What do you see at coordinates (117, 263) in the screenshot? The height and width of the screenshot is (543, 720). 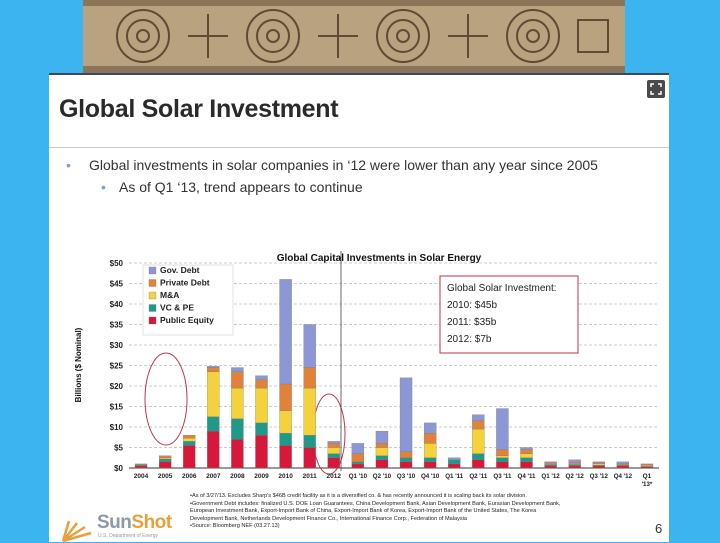 I see `y-tick-label: $50` at bounding box center [117, 263].